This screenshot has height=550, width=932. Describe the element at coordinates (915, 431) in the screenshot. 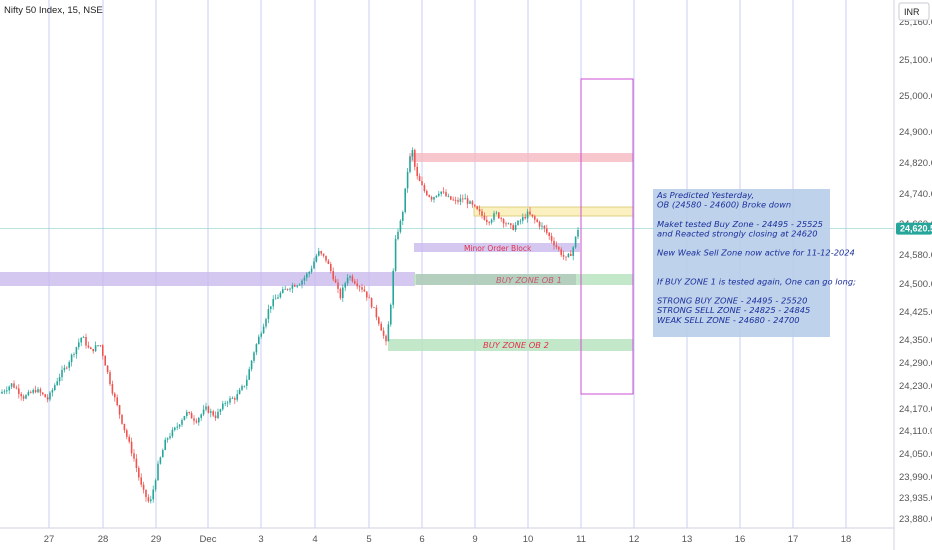

I see `y-tick-label: 24,110.00` at that location.